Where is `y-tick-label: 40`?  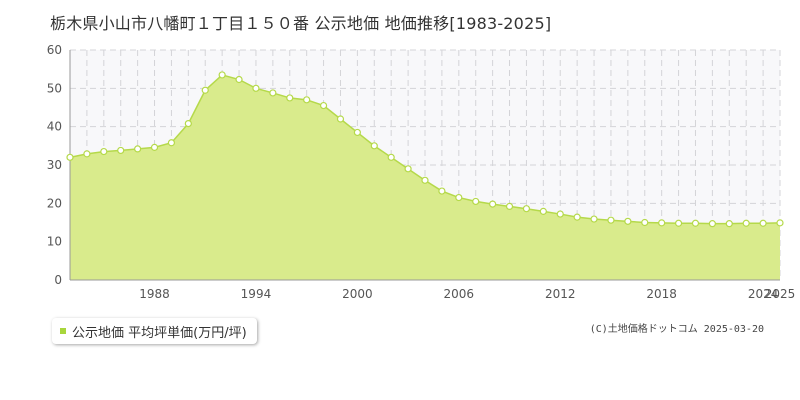
y-tick-label: 40 is located at coordinates (54, 127).